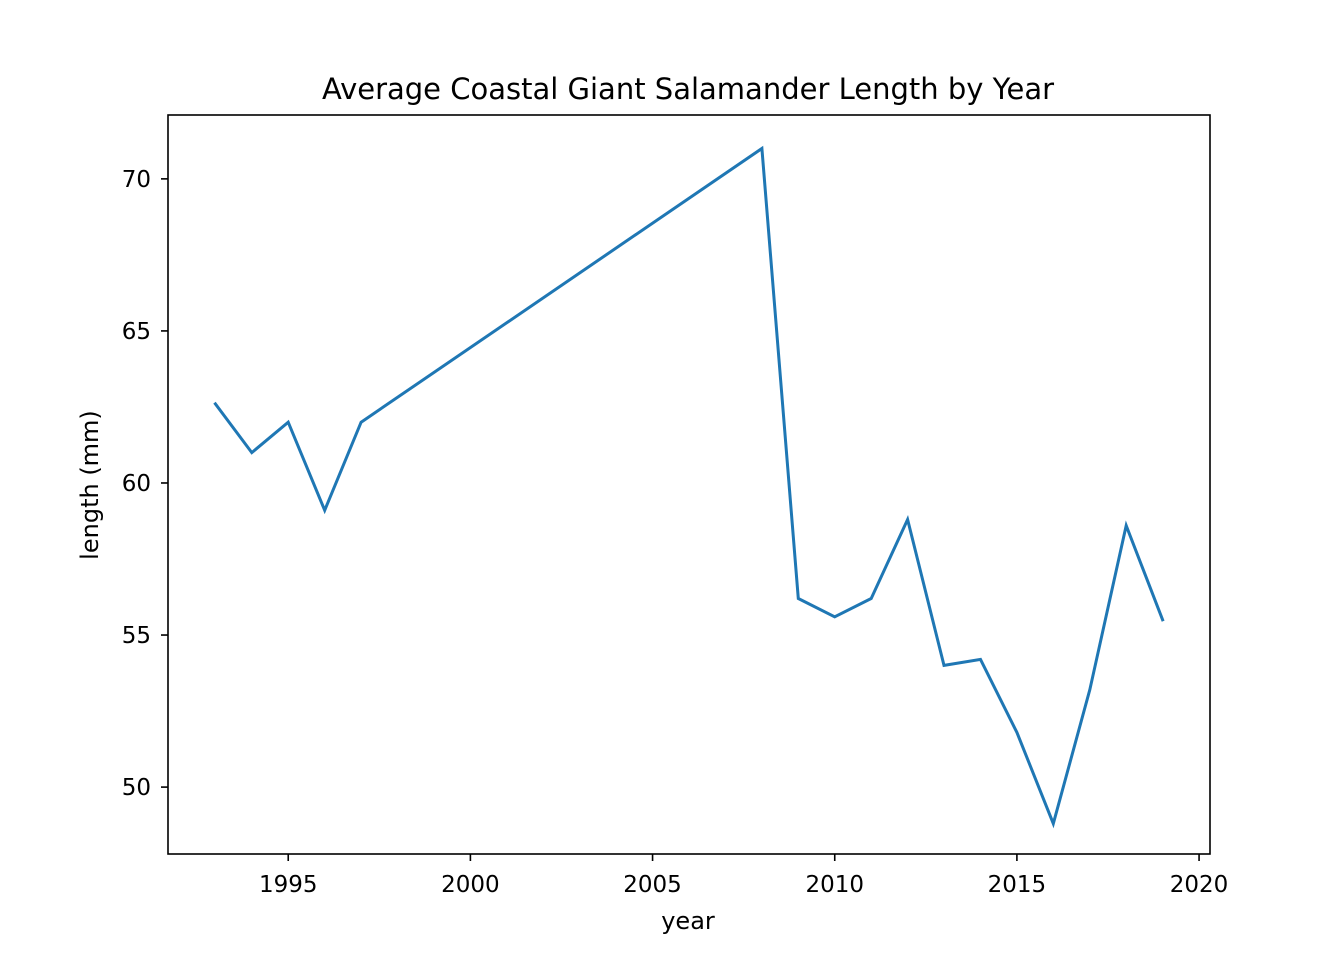 Image resolution: width=1344 pixels, height=960 pixels. I want to click on x-tick-label: 2005, so click(652, 885).